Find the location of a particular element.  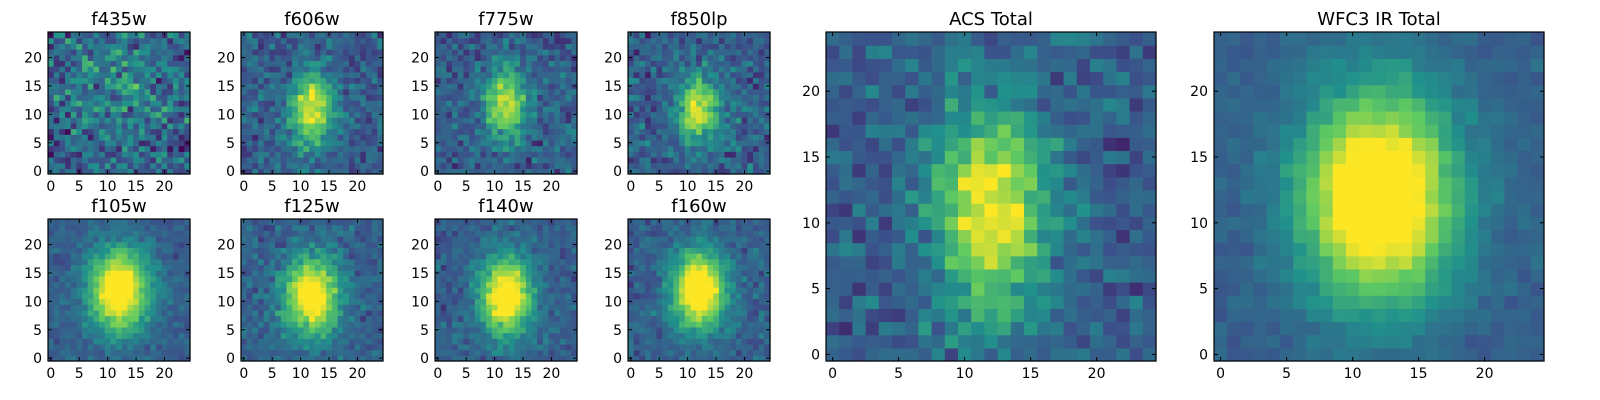

x-tick-label: 10 is located at coordinates (688, 187).